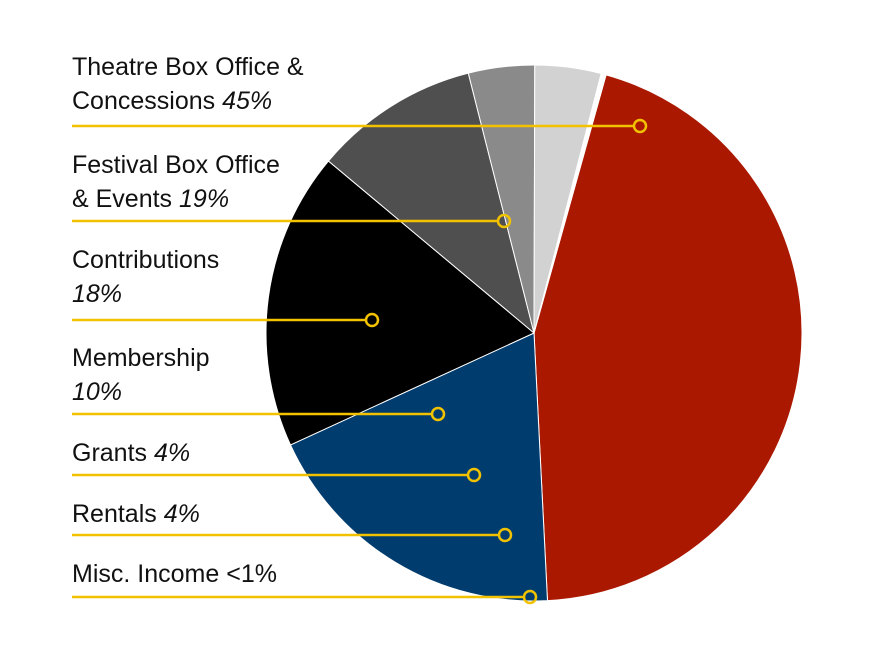 The image size is (880, 659). What do you see at coordinates (372, 320) in the screenshot?
I see `leader-marker-contributions` at bounding box center [372, 320].